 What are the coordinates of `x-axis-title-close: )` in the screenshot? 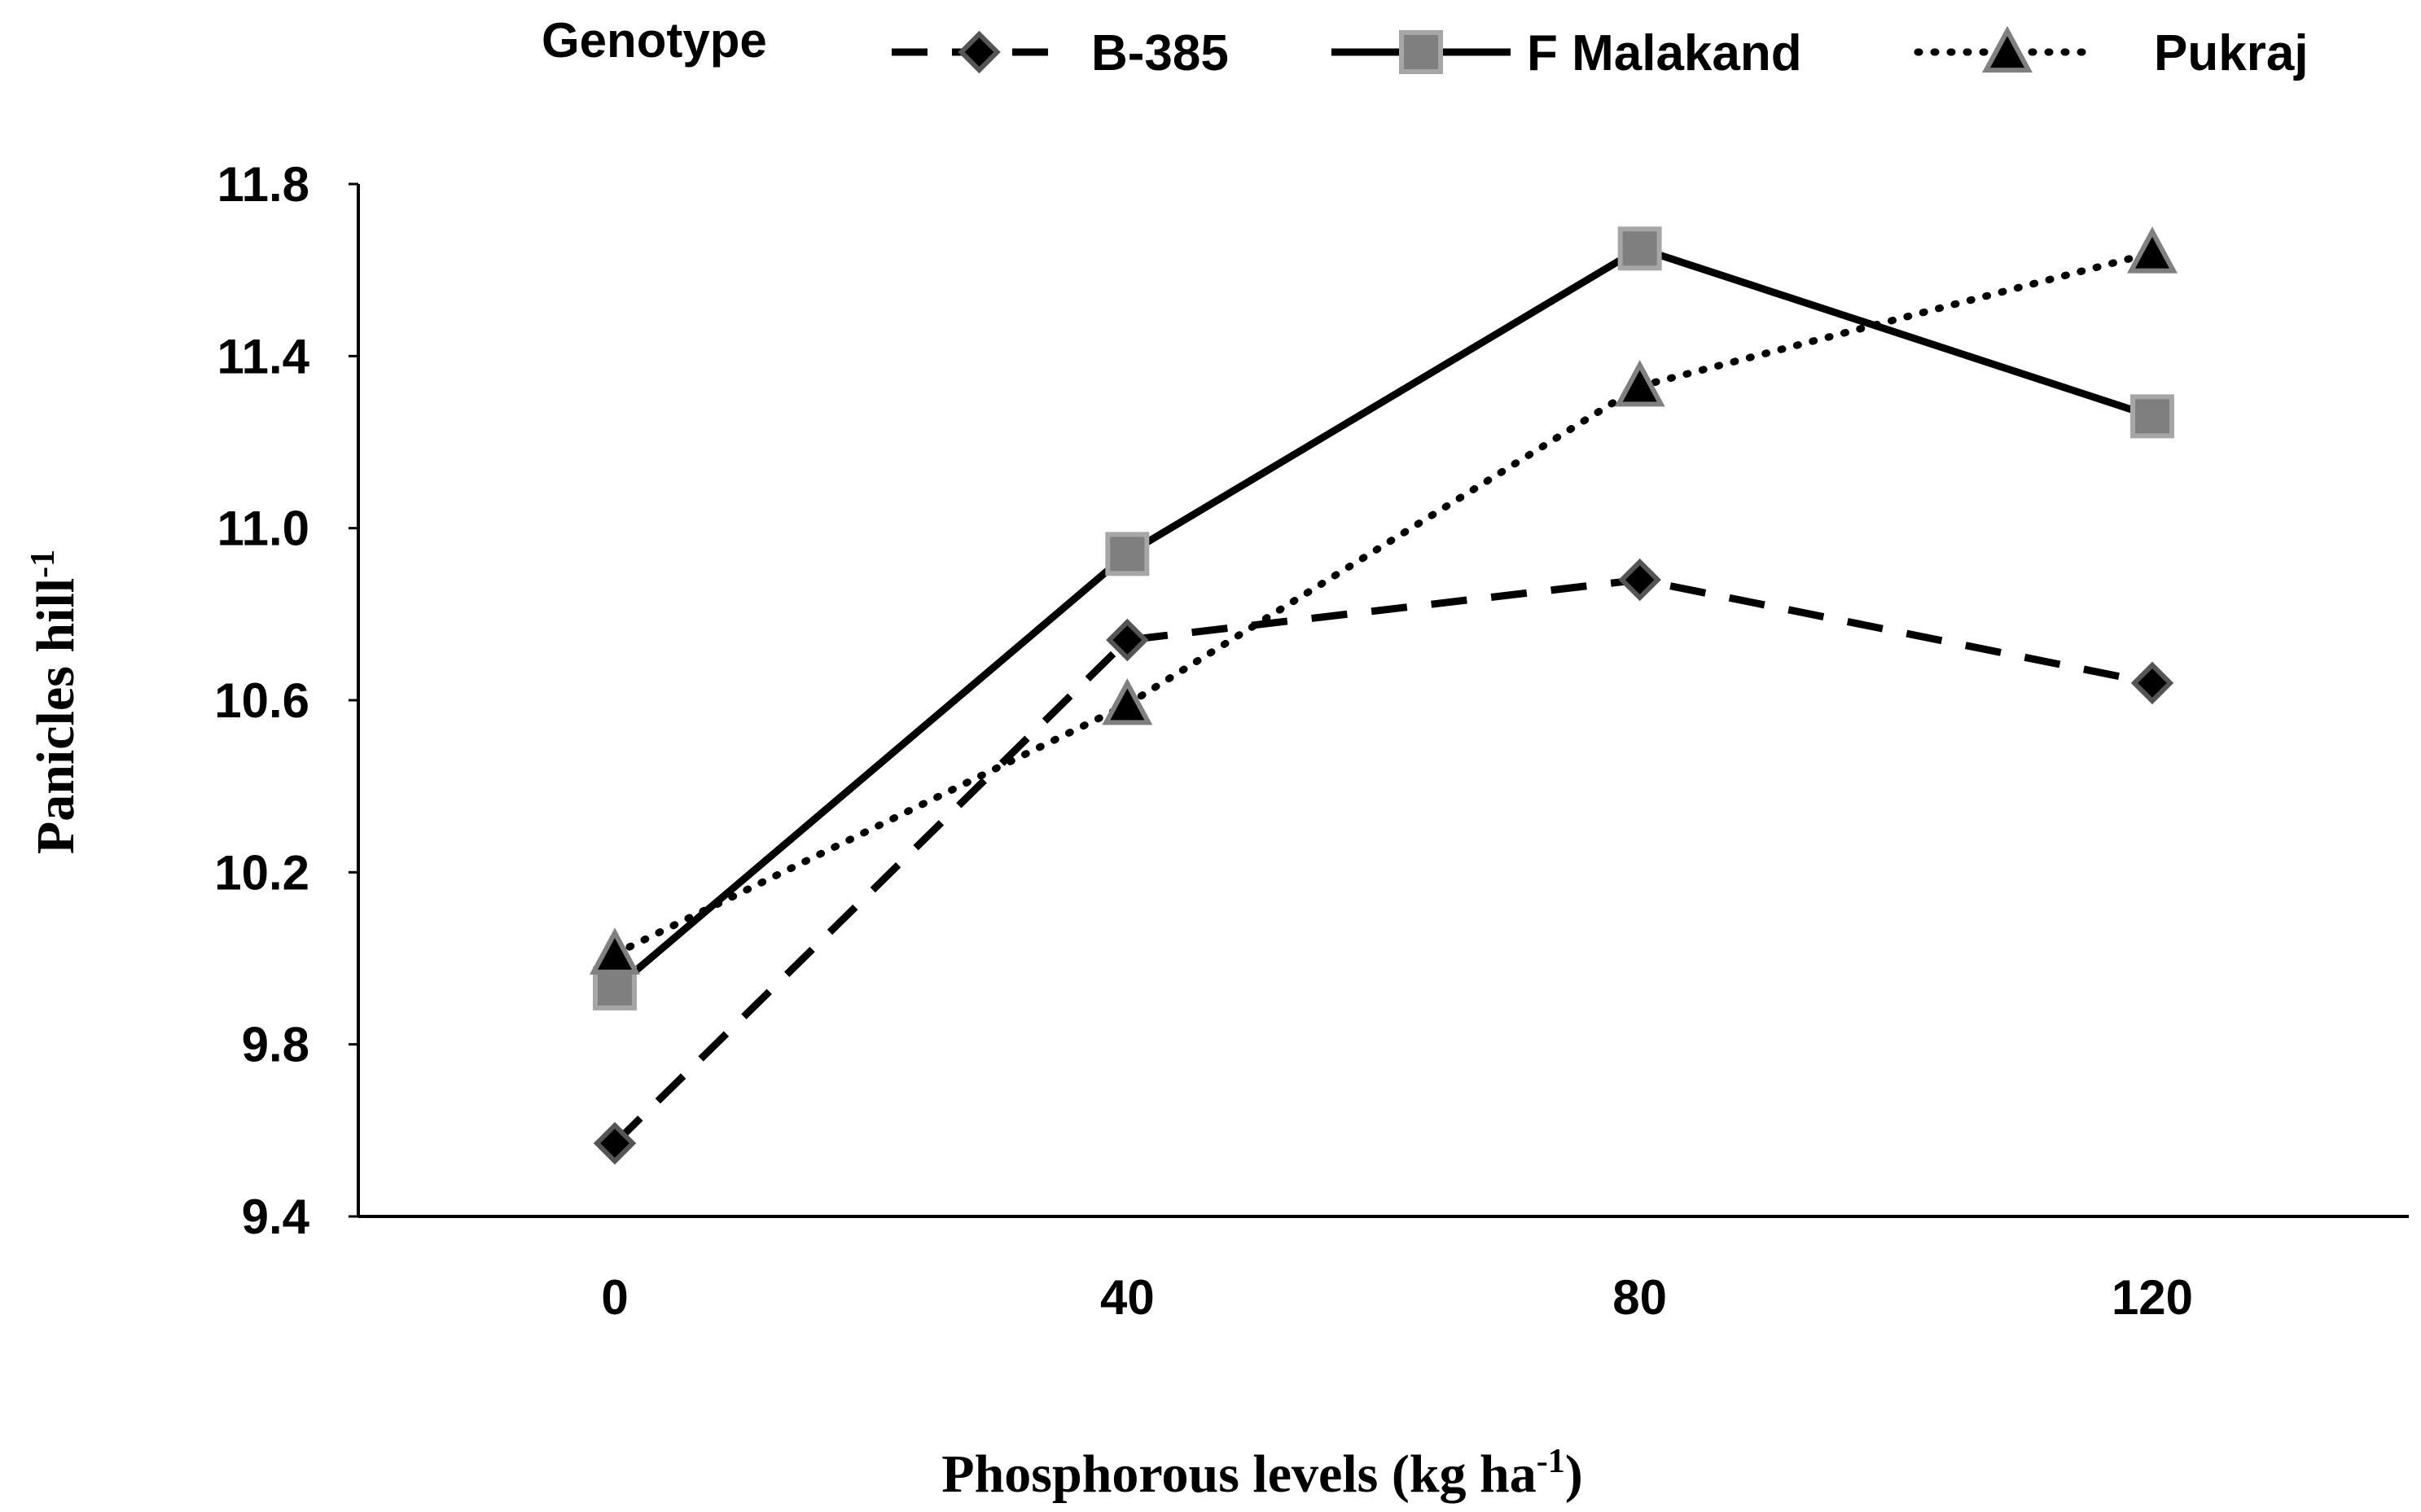 It's located at (1574, 1474).